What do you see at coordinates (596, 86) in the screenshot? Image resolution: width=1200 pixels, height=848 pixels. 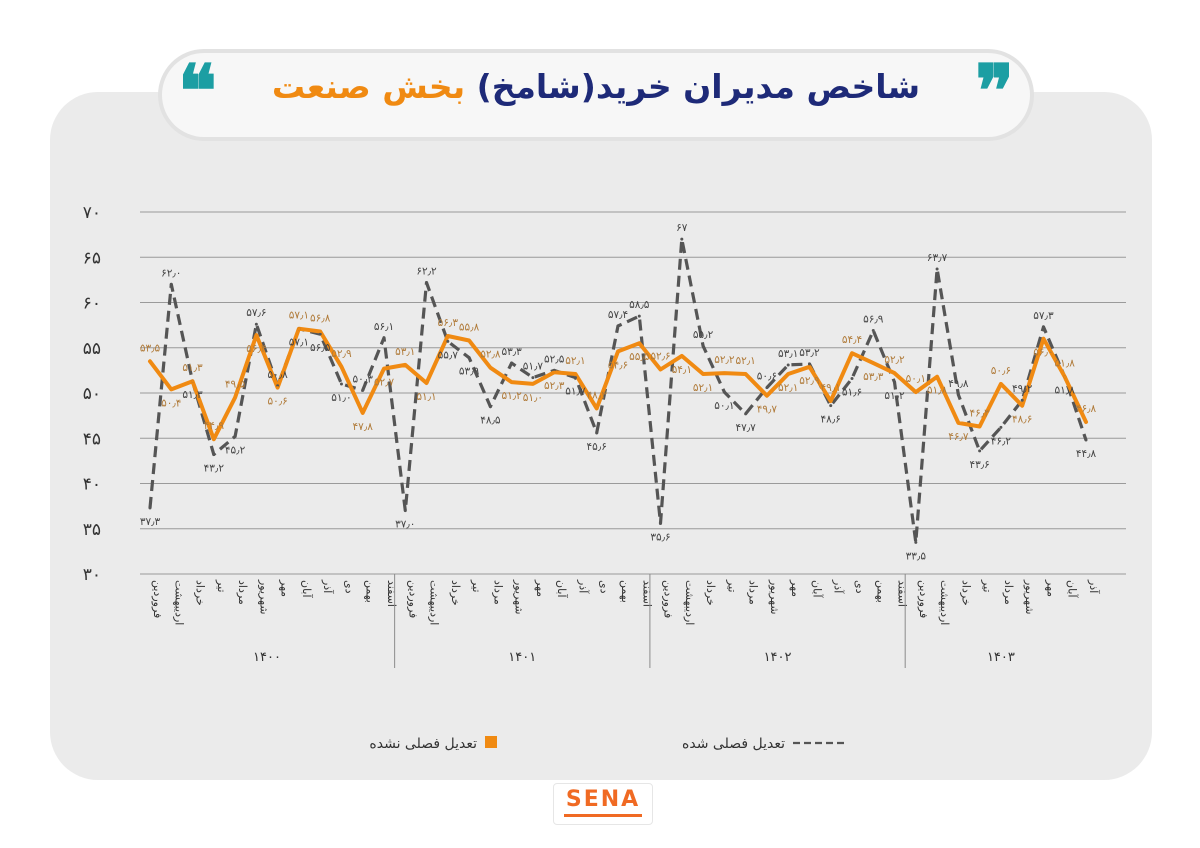 I see `chart-title: شاخص مدیران خرید(شامخ) بخش صنعت` at bounding box center [596, 86].